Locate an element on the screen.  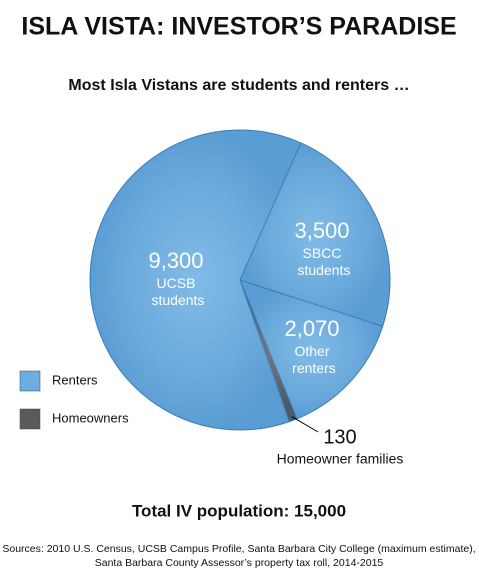
legend-label: Renters is located at coordinates (75, 379).